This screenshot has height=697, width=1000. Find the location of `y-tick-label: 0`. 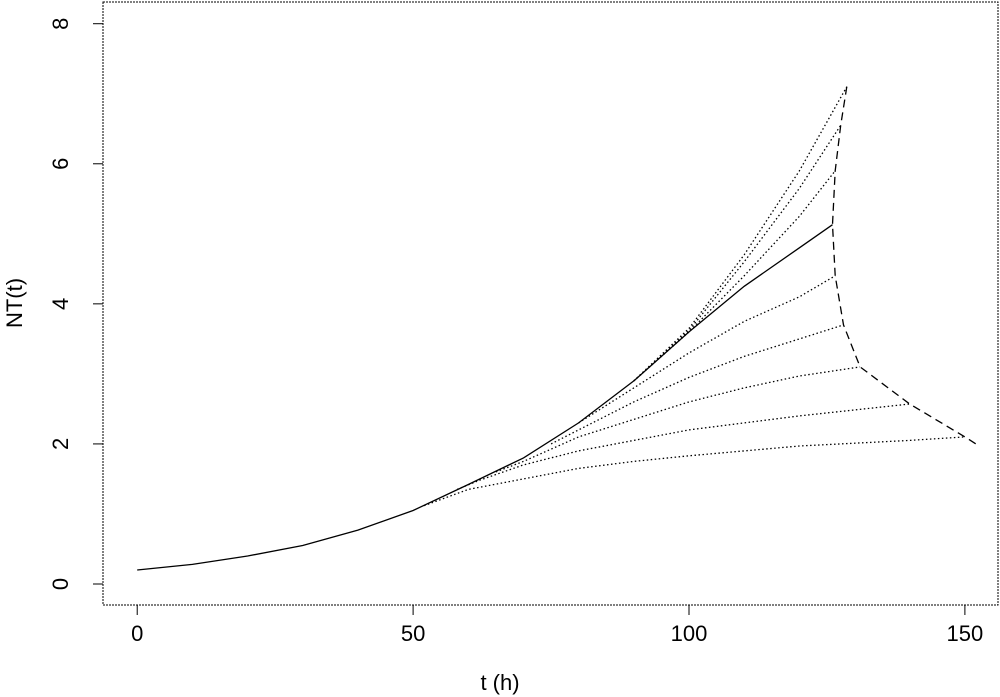

y-tick-label: 0 is located at coordinates (60, 584).